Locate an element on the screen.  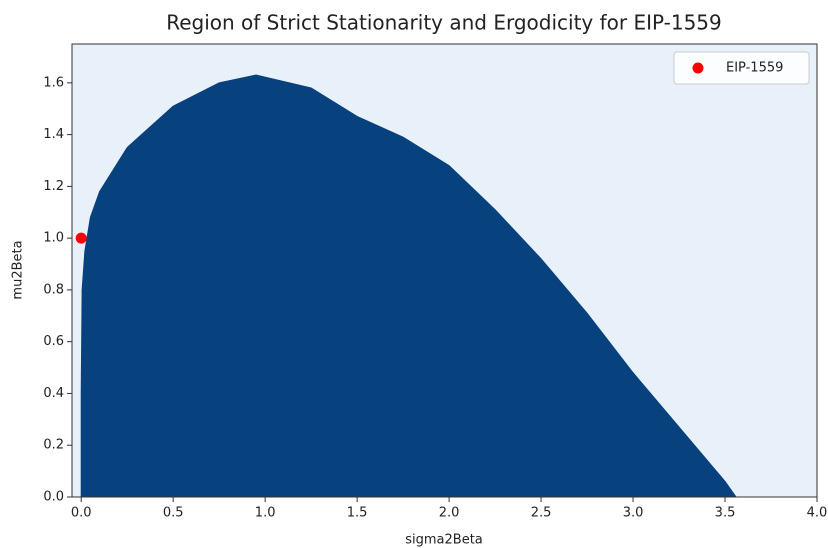
x-tick-label: 3.5 is located at coordinates (725, 513).